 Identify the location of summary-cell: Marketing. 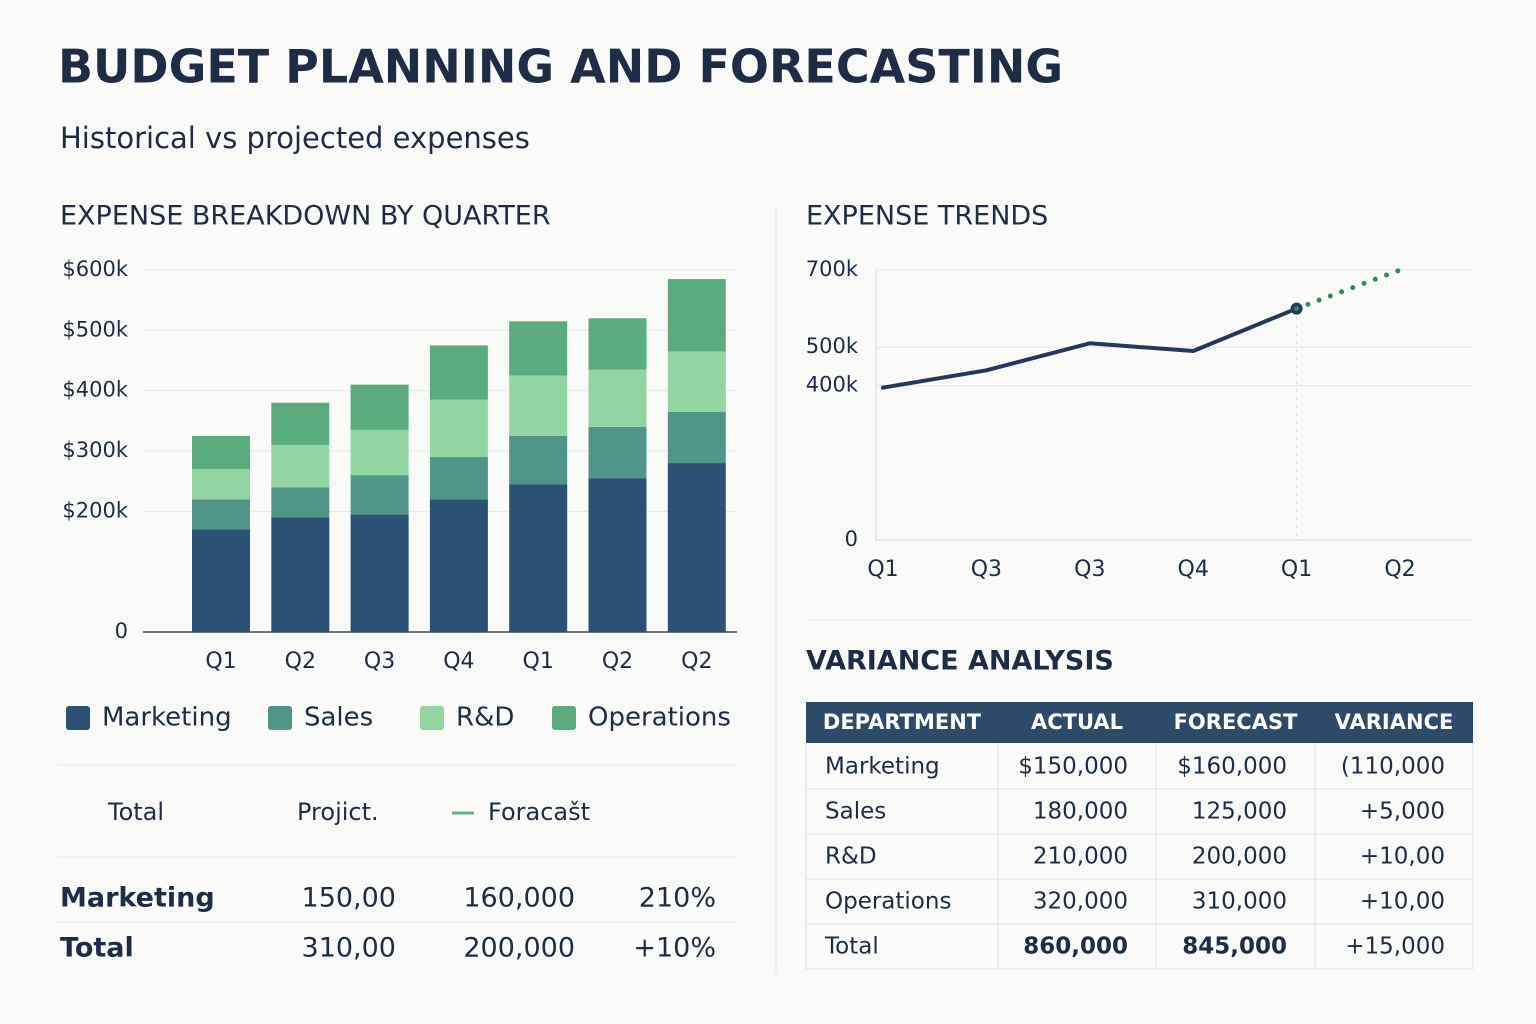
(137, 898).